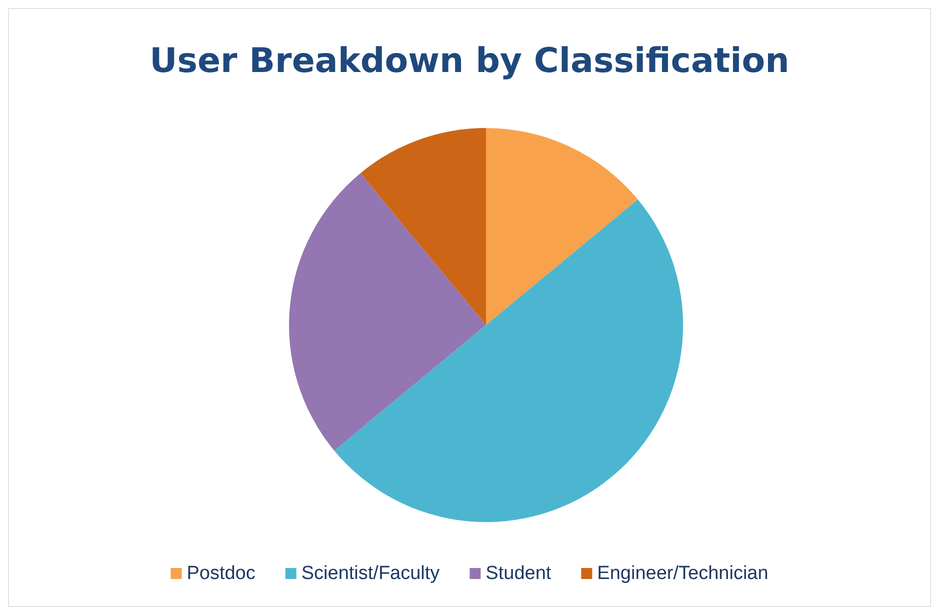  What do you see at coordinates (370, 573) in the screenshot?
I see `legend-label: Scientist/Faculty` at bounding box center [370, 573].